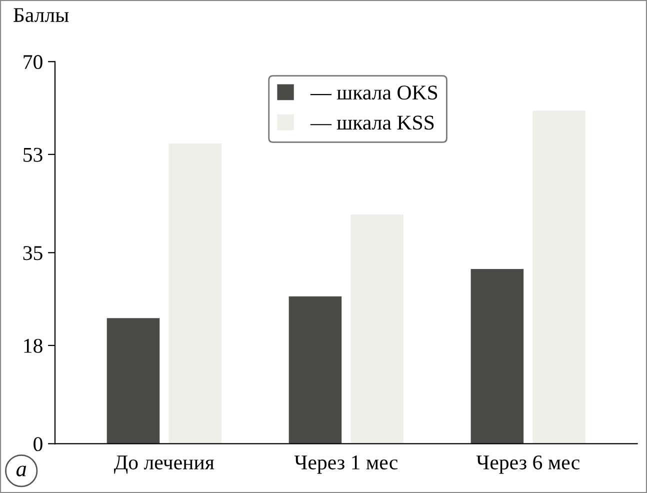 This screenshot has width=647, height=493. What do you see at coordinates (372, 123) in the screenshot?
I see `legend-label: — шкала KSS` at bounding box center [372, 123].